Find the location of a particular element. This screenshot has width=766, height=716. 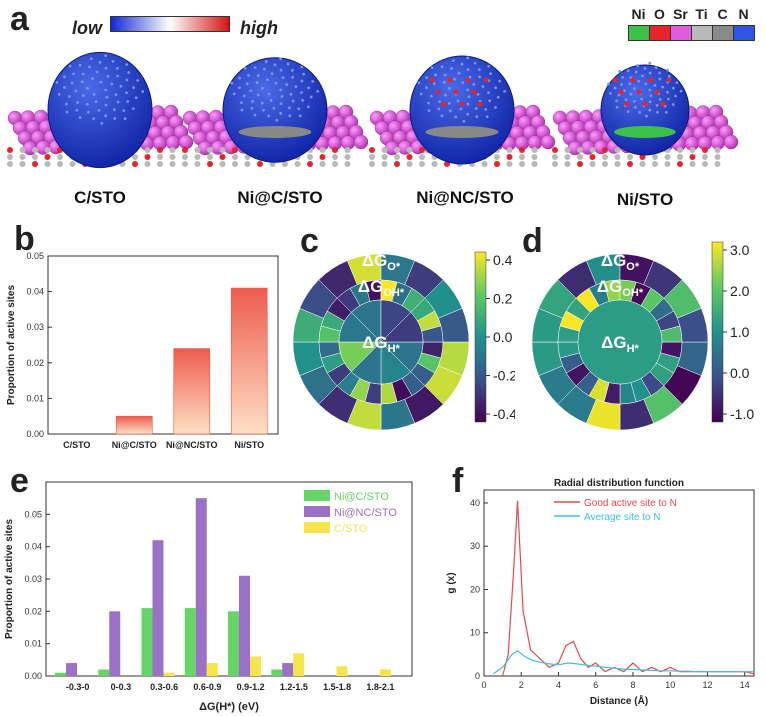

y-axis-label-e: Proportion of active sites is located at coordinates (9, 579).